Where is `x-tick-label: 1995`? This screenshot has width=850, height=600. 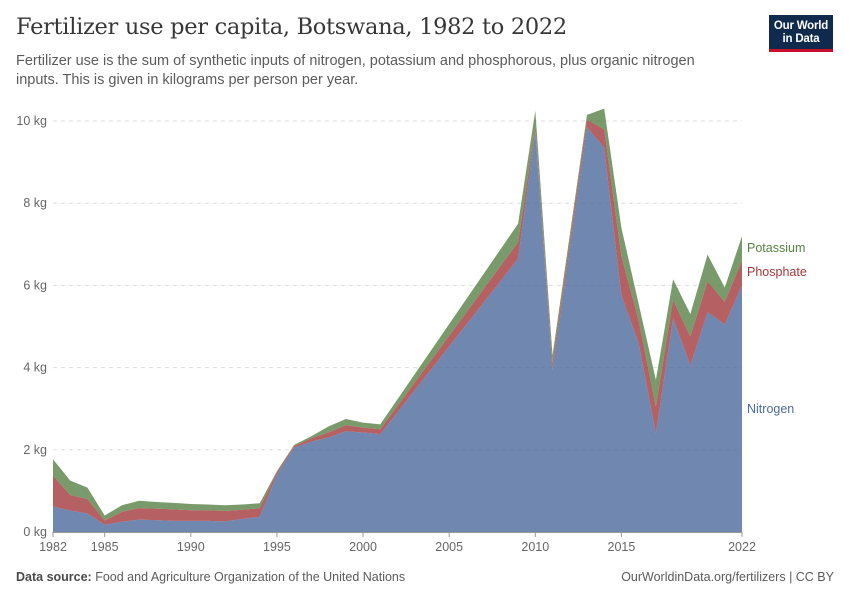 x-tick-label: 1995 is located at coordinates (277, 547).